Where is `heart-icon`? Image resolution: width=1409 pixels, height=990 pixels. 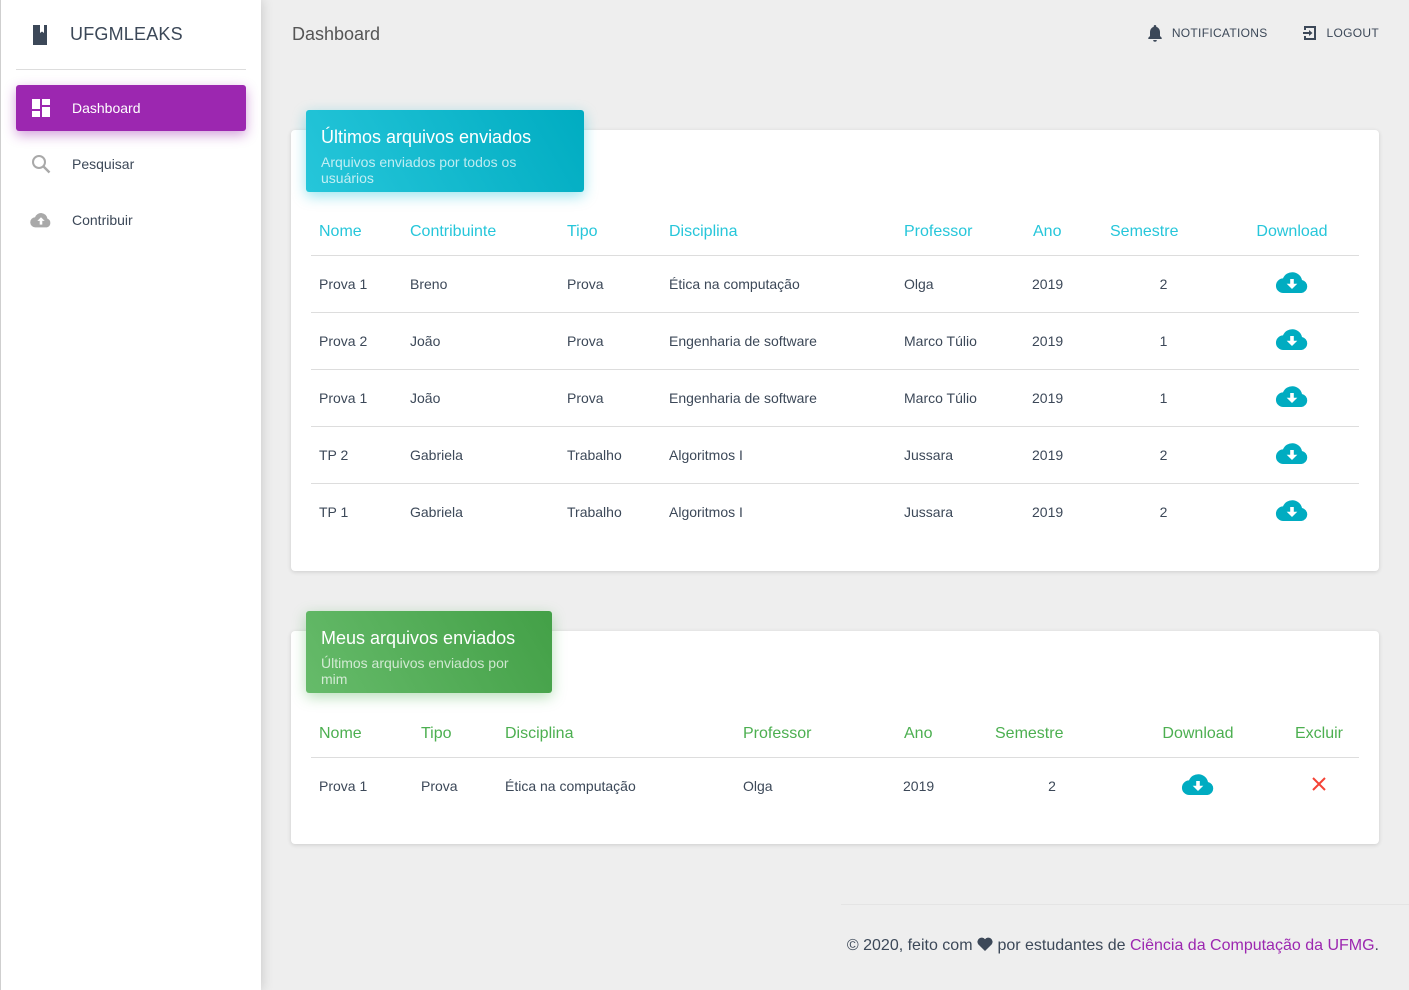
heart-icon is located at coordinates (987, 945).